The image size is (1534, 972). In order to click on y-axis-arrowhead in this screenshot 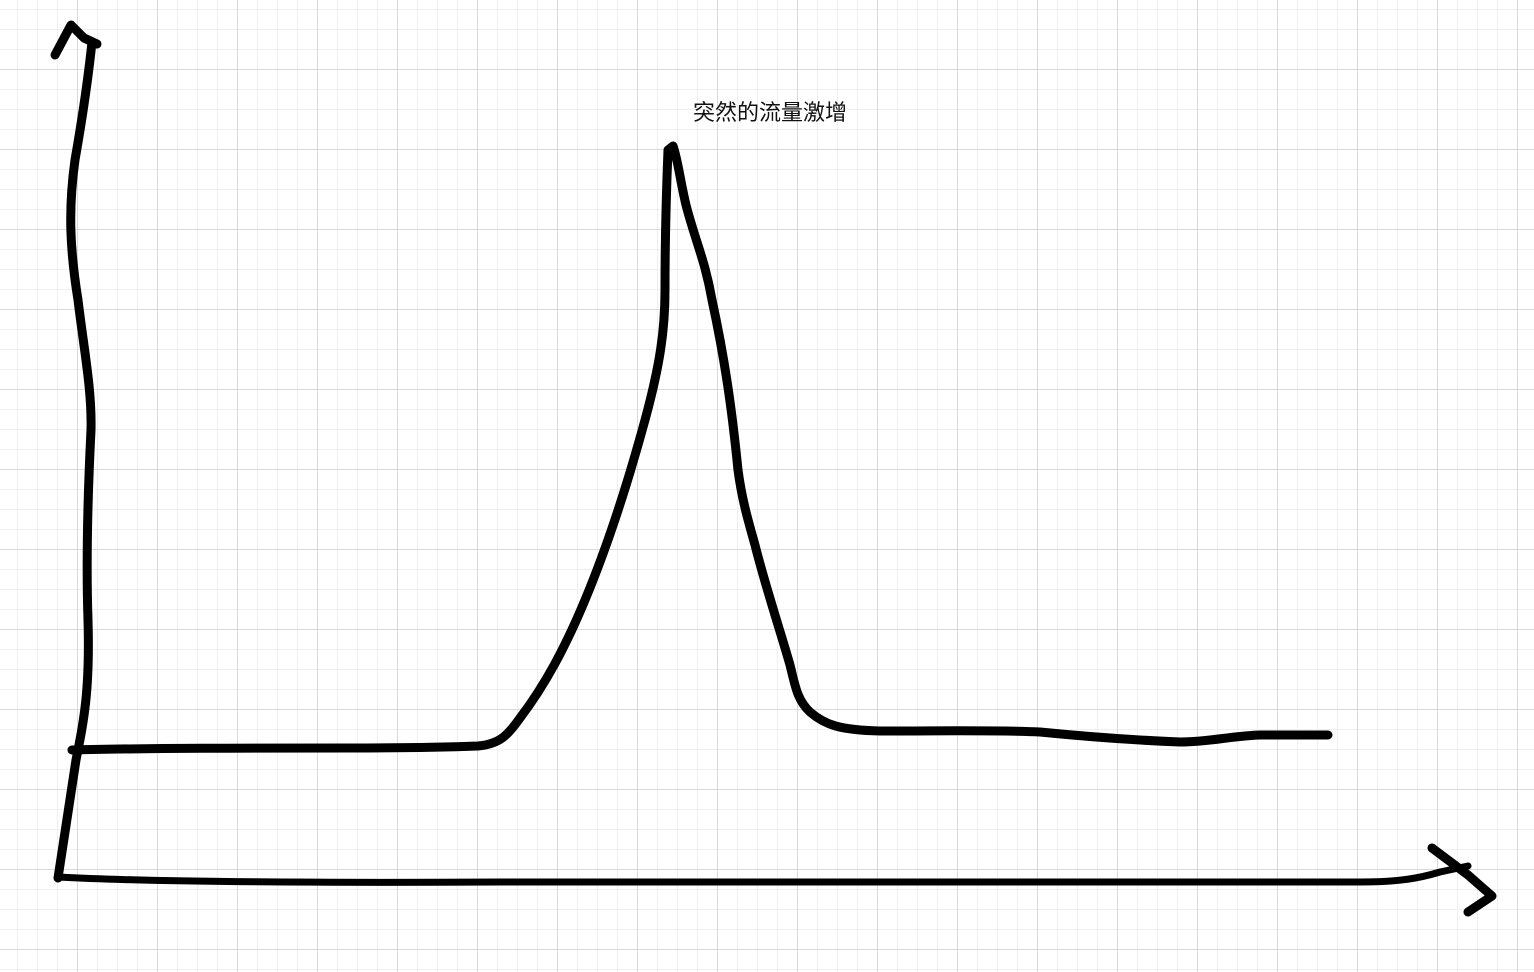, I will do `click(76, 40)`.